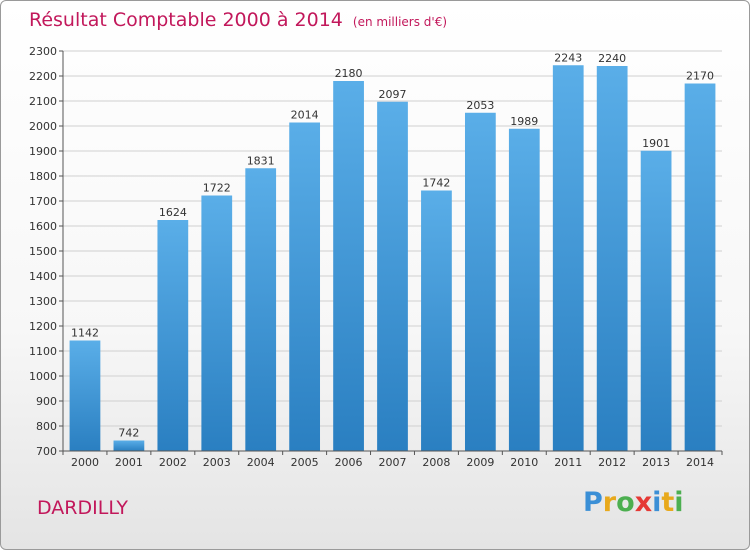 The height and width of the screenshot is (550, 750). I want to click on x-tick-label: 2012, so click(612, 462).